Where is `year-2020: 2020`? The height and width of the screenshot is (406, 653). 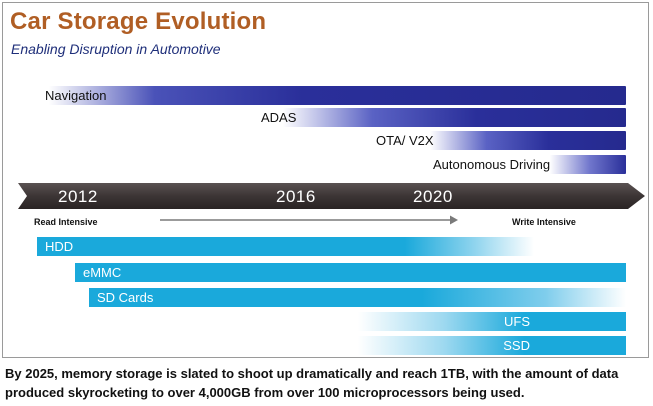 year-2020: 2020 is located at coordinates (433, 196).